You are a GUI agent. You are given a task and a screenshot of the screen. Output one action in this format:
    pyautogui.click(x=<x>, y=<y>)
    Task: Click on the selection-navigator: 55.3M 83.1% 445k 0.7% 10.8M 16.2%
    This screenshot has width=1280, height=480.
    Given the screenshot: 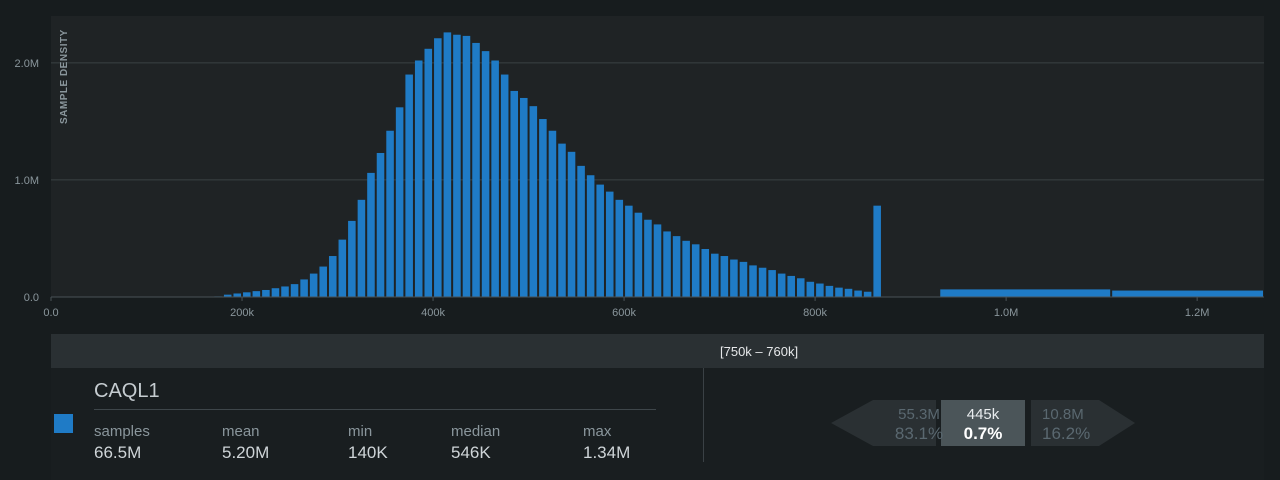 What is the action you would take?
    pyautogui.click(x=983, y=423)
    